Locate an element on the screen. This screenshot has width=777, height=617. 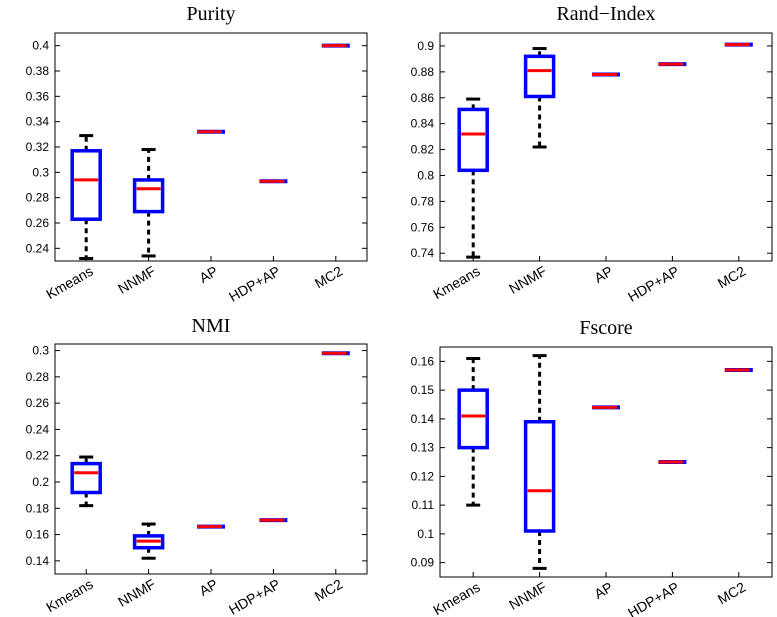
y-tick-label: 0.13 is located at coordinates (423, 448).